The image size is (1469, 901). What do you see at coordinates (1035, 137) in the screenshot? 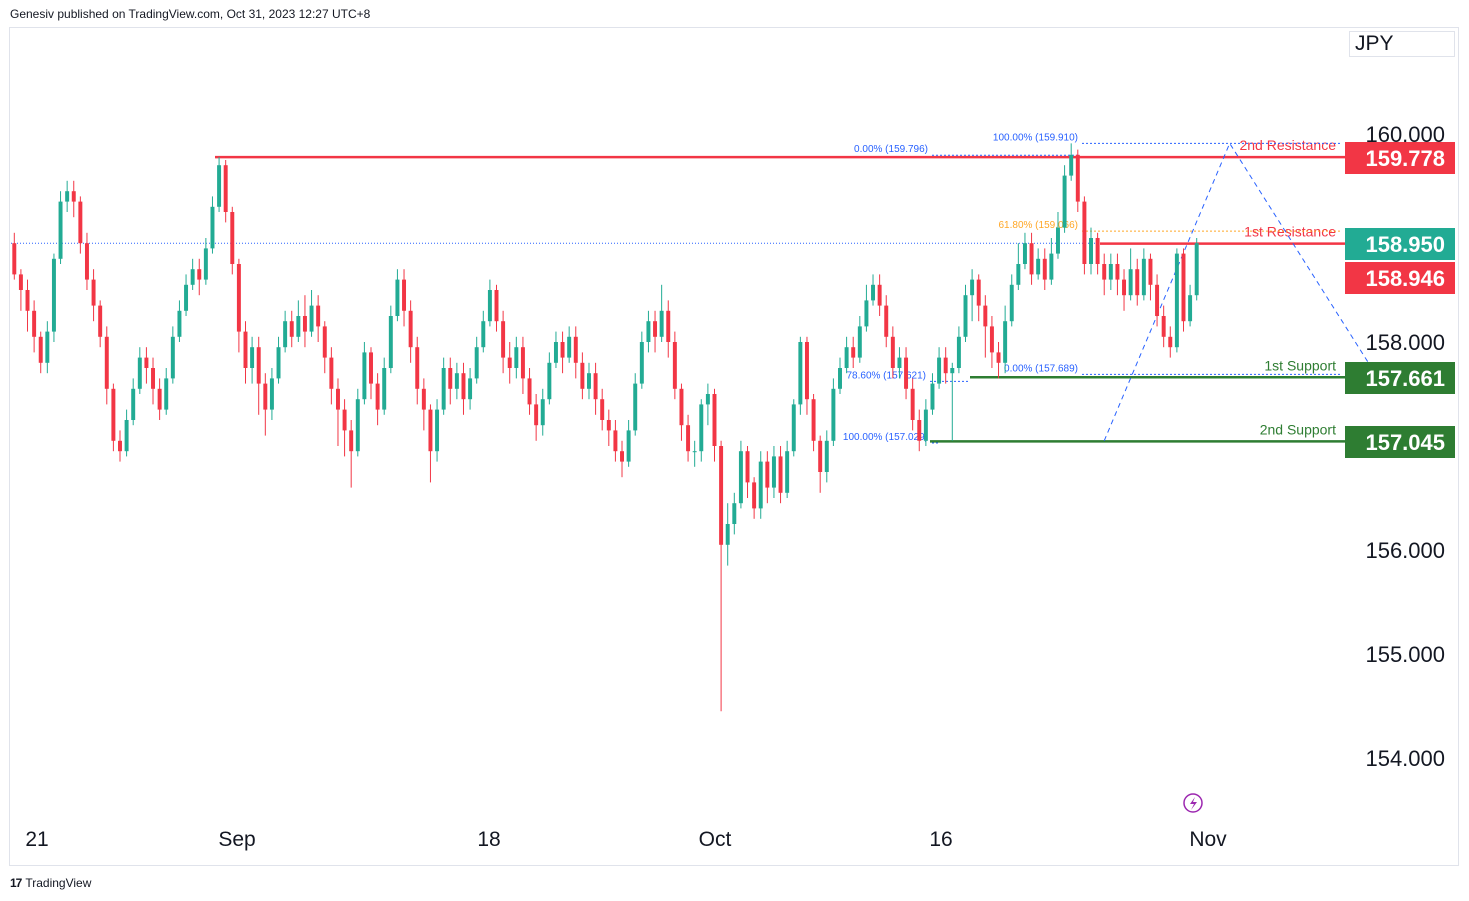
I see `fib-label-0: 100.00% (159.910)` at bounding box center [1035, 137].